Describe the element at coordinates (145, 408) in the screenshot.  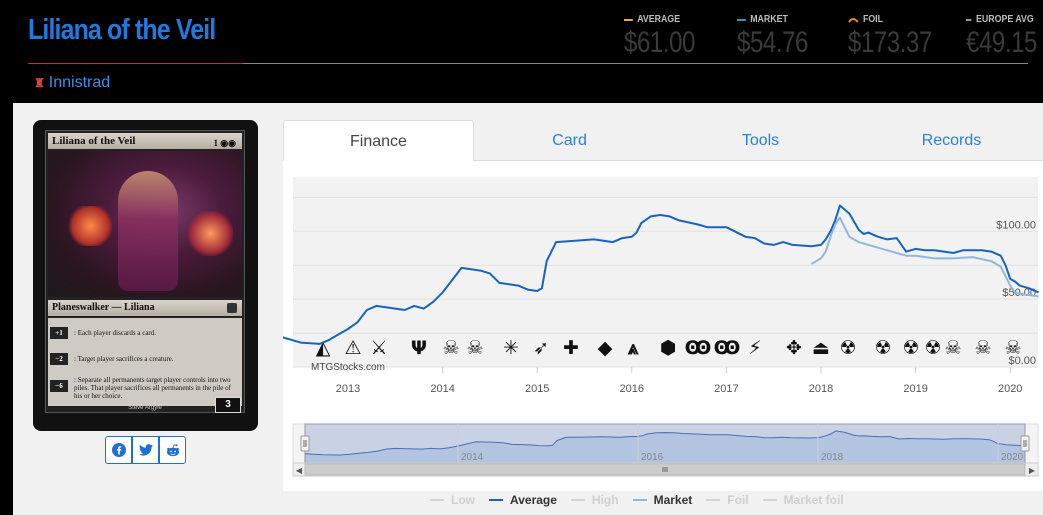
I see `card-artist: Steve Argyle` at that location.